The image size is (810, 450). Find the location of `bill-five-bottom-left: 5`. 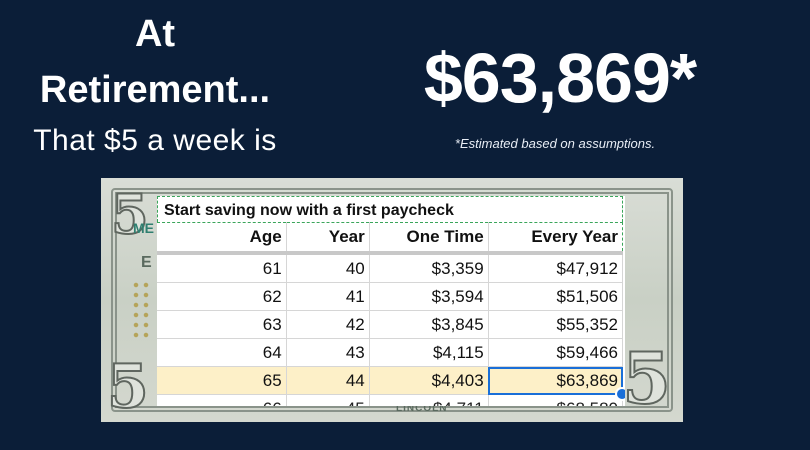

bill-five-bottom-left: 5 is located at coordinates (128, 386).